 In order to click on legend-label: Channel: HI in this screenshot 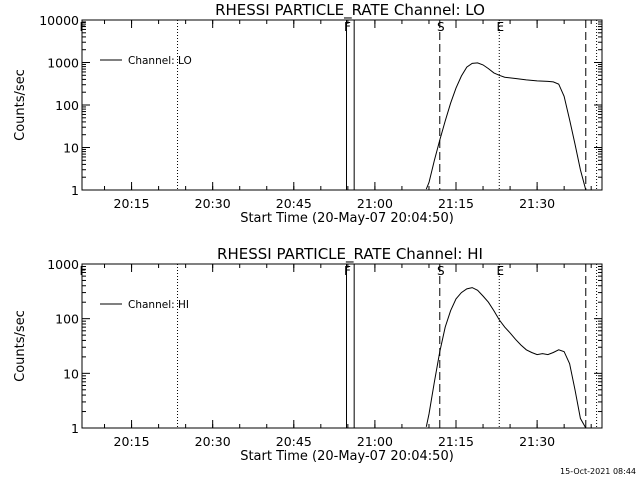, I will do `click(158, 305)`.